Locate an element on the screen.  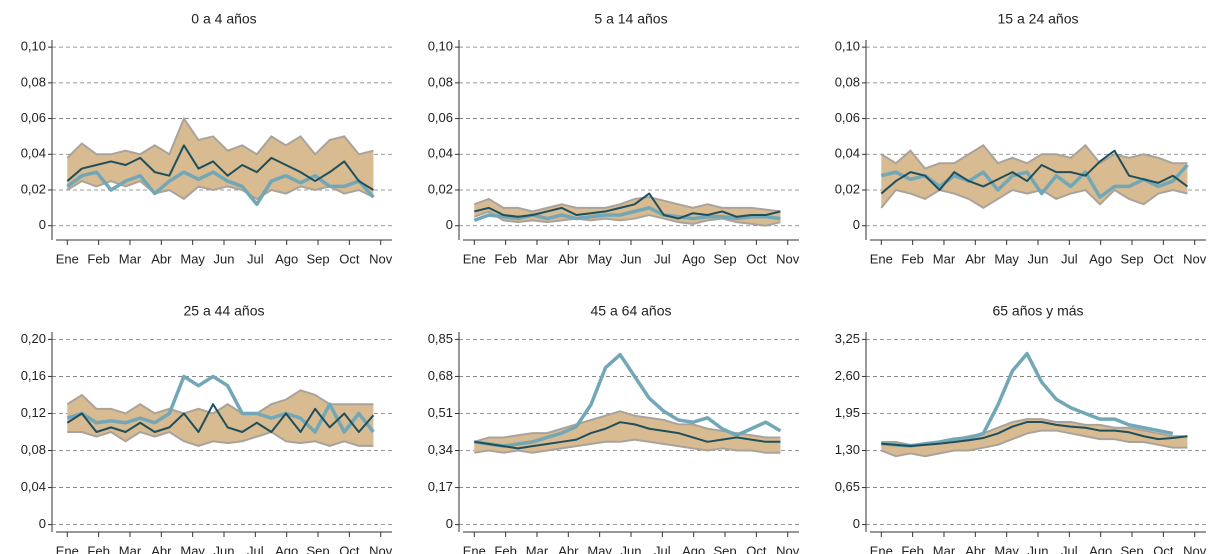
panel-title: 5 a 14 años is located at coordinates (630, 19).